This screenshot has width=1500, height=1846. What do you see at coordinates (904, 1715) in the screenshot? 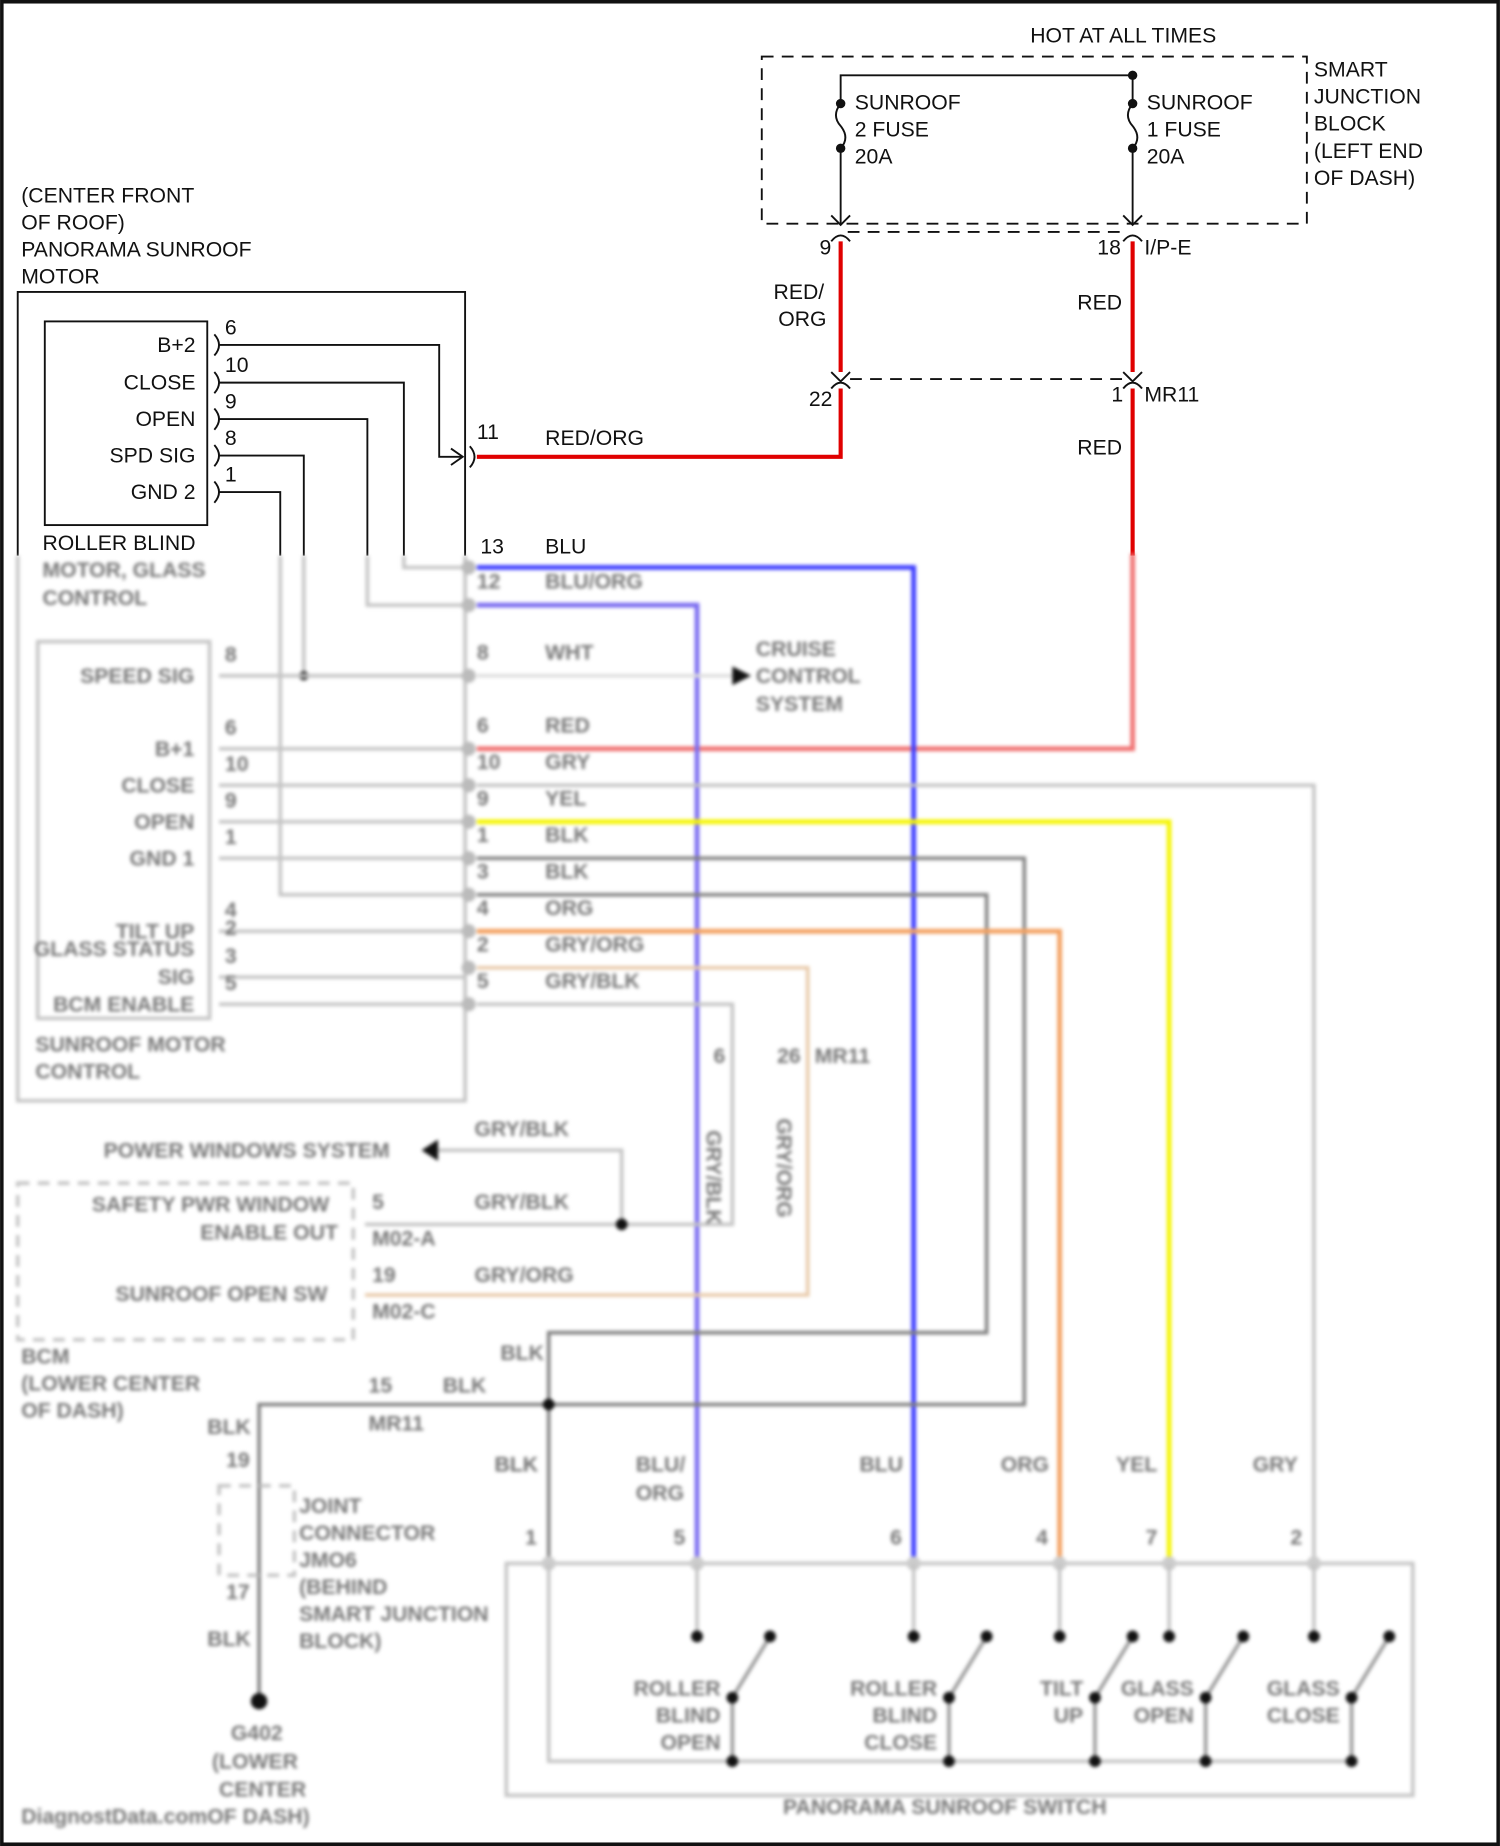
I see `switch-label: BLIND` at bounding box center [904, 1715].